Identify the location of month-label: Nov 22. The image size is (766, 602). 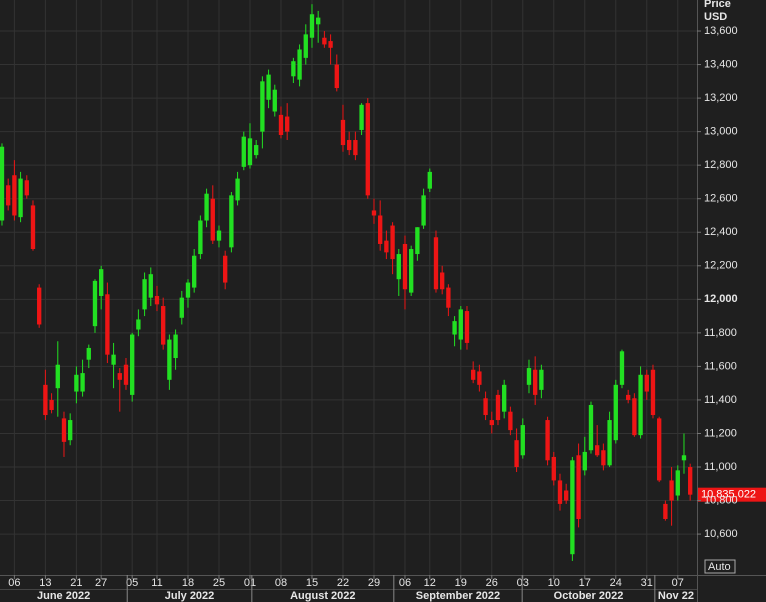
(676, 596).